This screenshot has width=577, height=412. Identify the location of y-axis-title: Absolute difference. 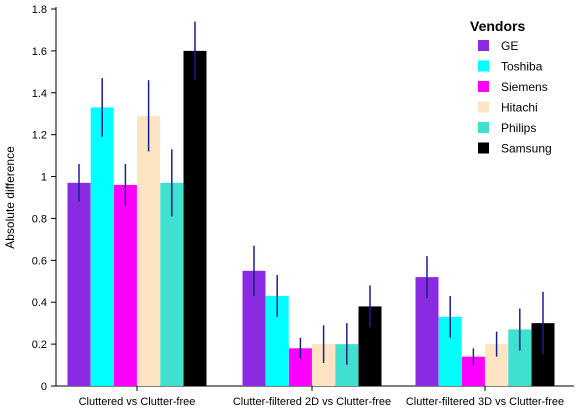
(10, 197).